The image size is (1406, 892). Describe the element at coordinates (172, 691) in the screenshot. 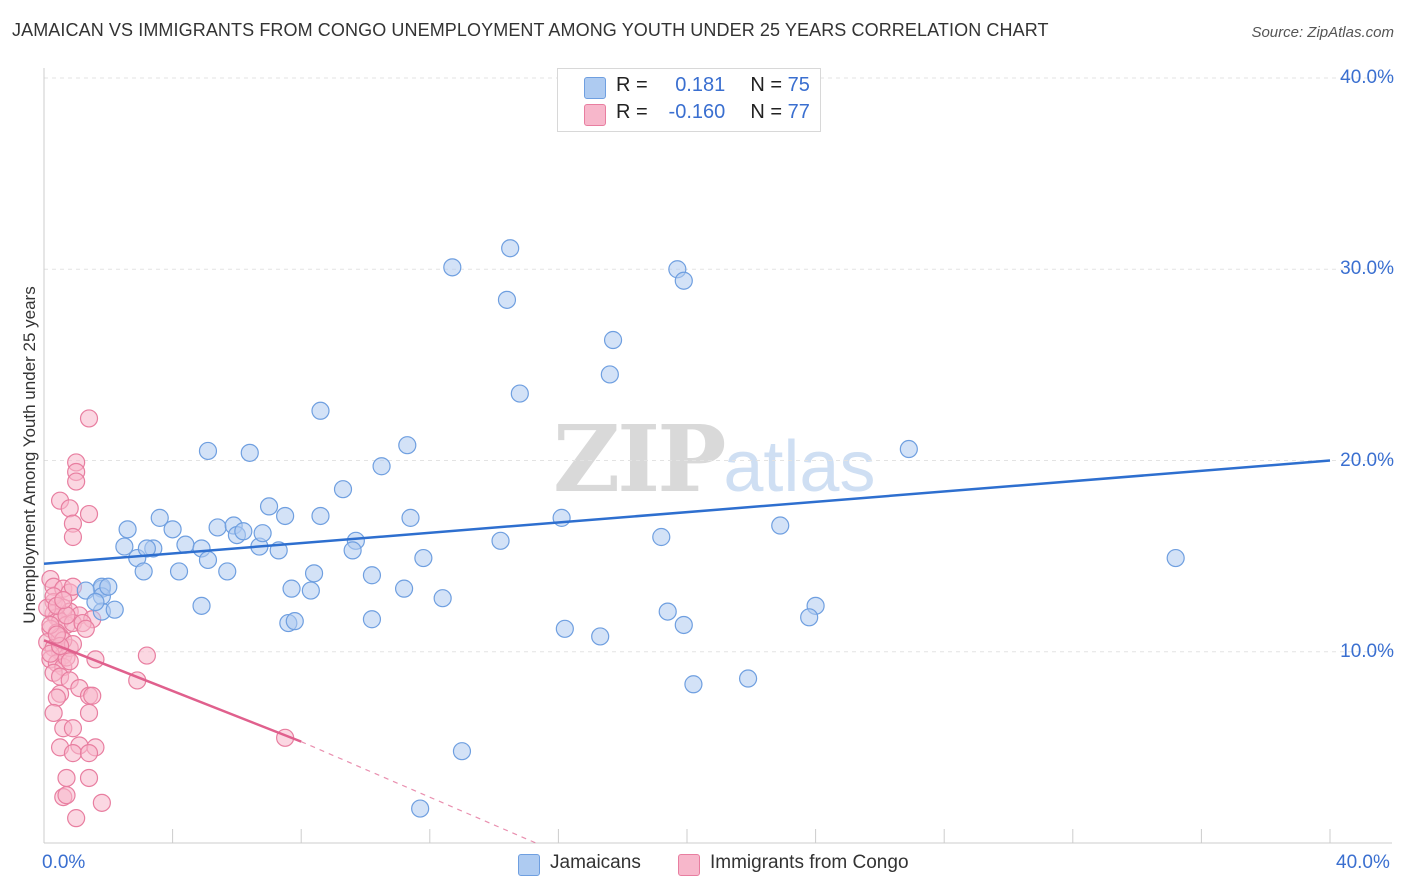

I see `congo-trend-line` at that location.